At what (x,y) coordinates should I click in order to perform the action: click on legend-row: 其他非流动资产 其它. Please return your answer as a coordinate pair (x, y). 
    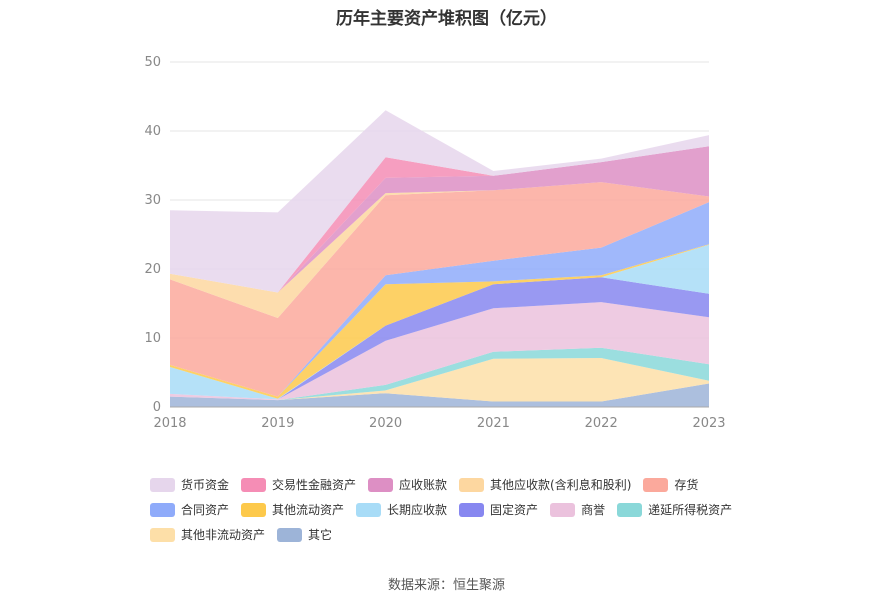
    Looking at the image, I should click on (470, 534).